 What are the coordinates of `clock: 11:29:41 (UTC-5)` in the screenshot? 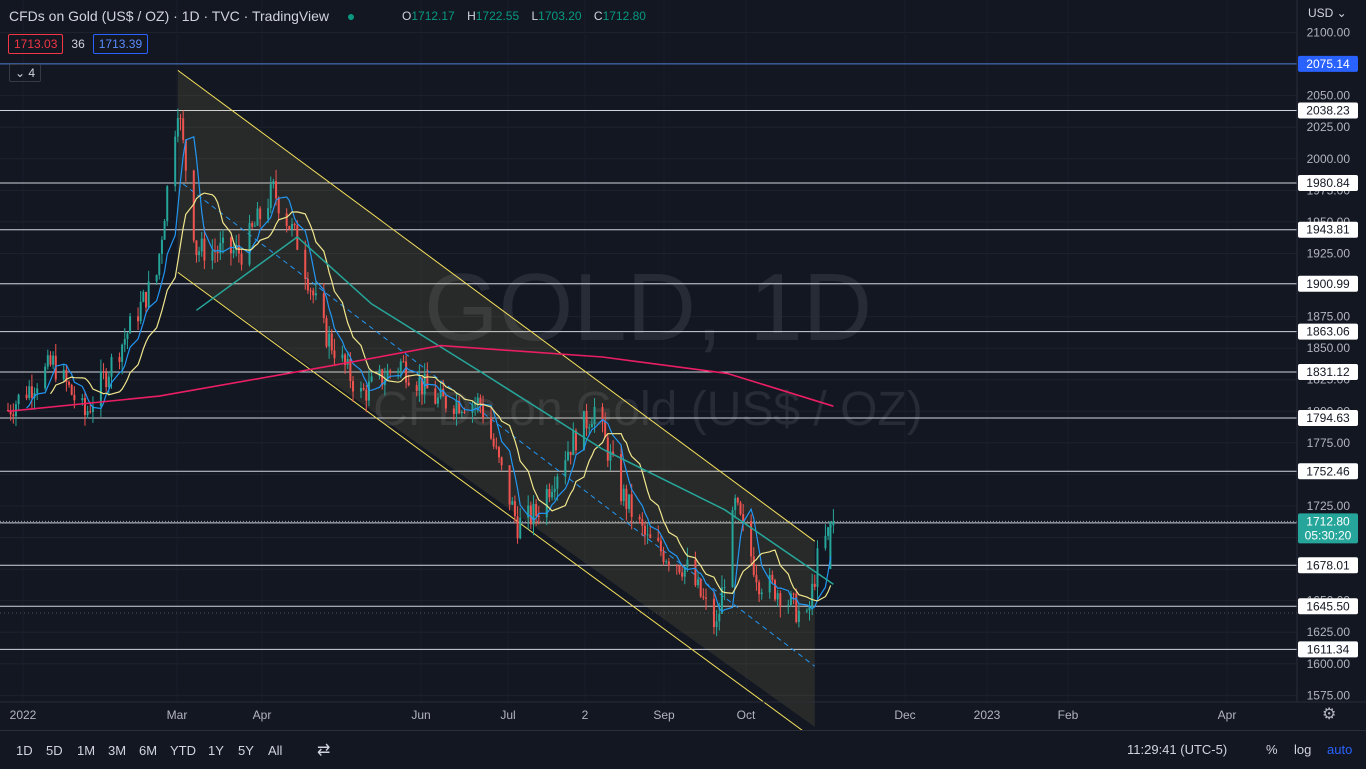 It's located at (1177, 749).